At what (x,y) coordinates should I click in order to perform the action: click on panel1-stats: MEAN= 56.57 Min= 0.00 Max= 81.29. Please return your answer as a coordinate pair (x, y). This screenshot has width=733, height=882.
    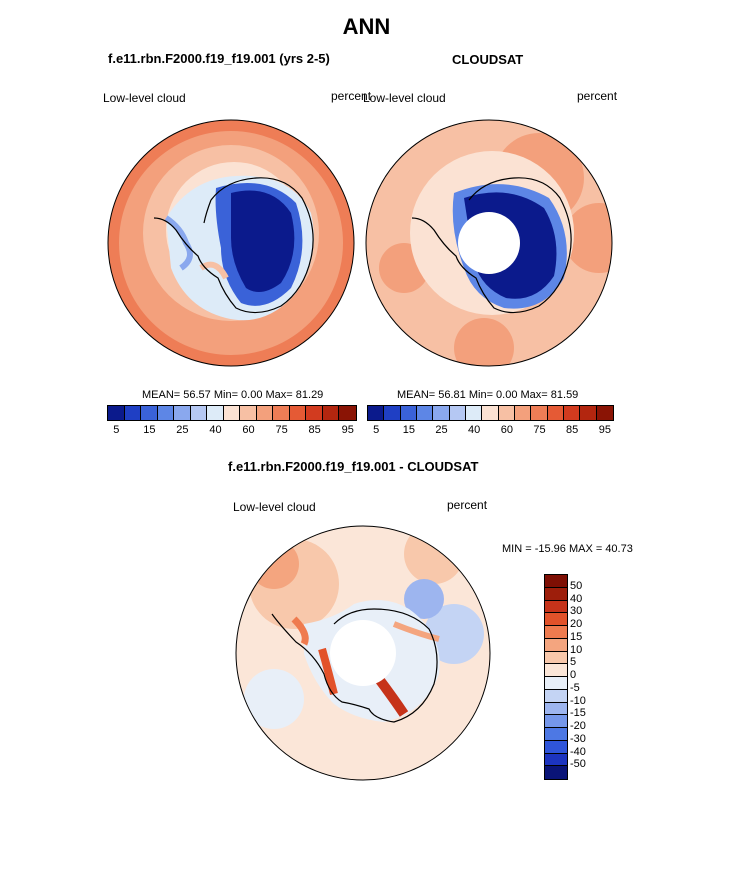
    Looking at the image, I should click on (233, 395).